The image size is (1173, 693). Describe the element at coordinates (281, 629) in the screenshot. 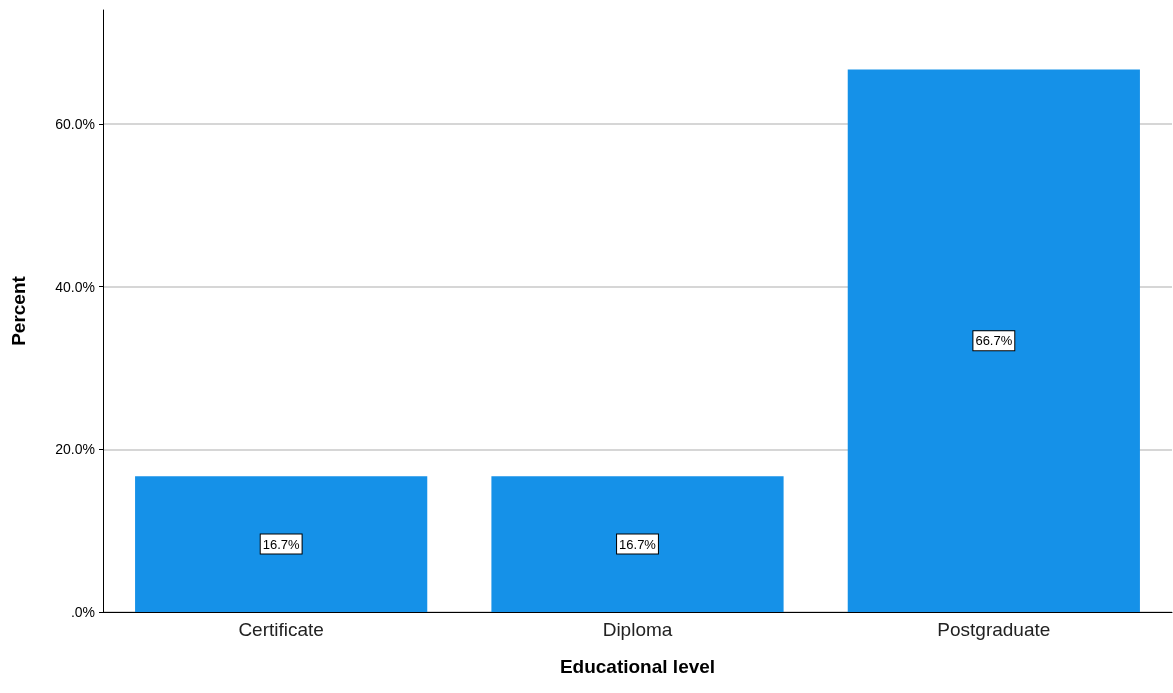

I see `x-tick-label: Certificate` at that location.